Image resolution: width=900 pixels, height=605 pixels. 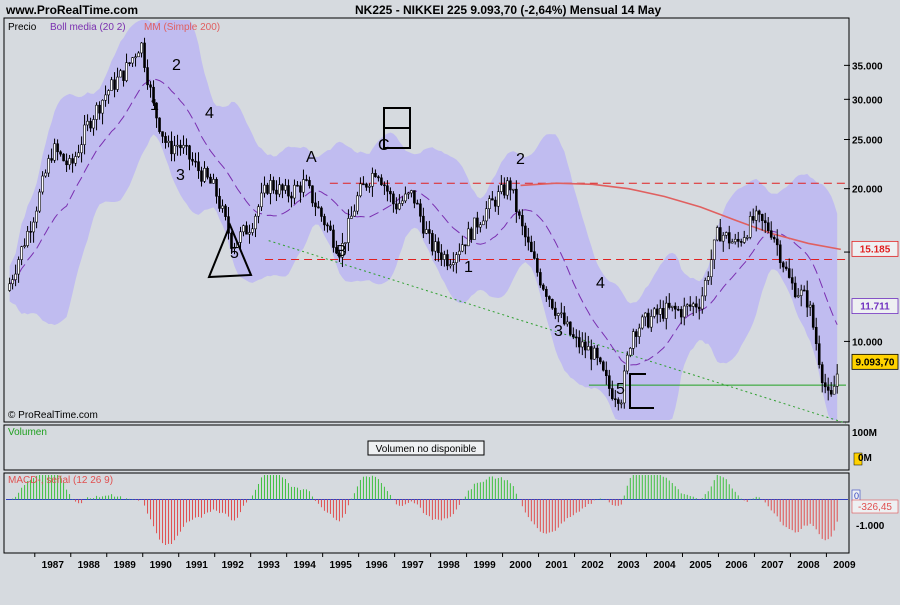 What do you see at coordinates (628, 565) in the screenshot?
I see `x-tick-label: 2003` at bounding box center [628, 565].